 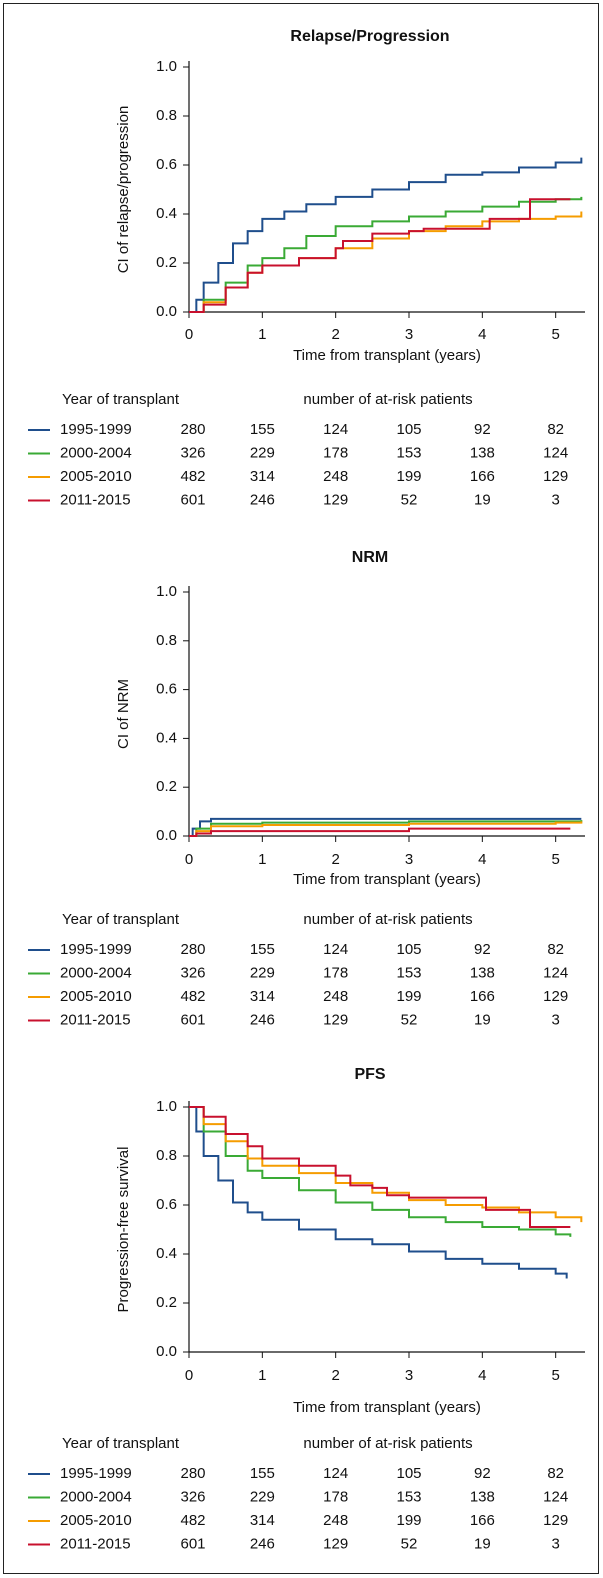 I want to click on chart-title: Relapse/Progression, so click(x=369, y=36).